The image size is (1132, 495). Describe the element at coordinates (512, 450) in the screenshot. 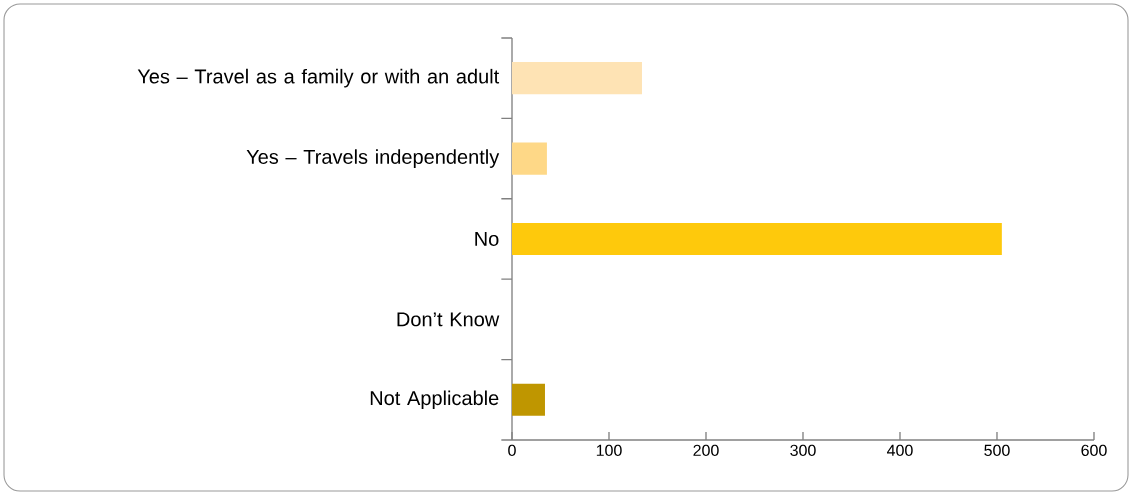

I see `x-tick-label: 0` at that location.